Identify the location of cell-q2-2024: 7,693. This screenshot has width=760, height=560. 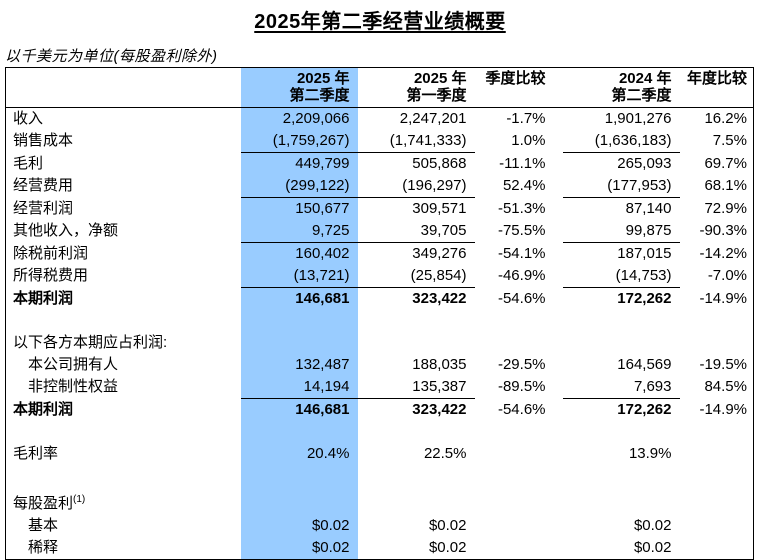
(621, 387).